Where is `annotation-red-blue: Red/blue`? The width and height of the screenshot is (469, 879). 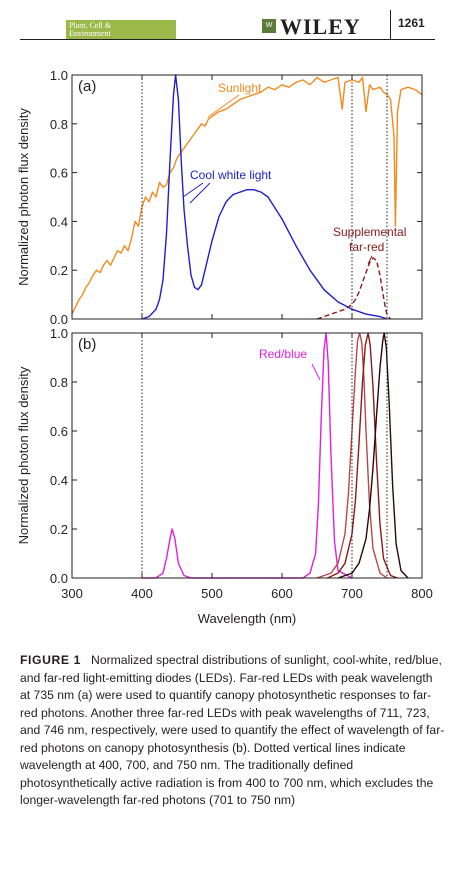 annotation-red-blue: Red/blue is located at coordinates (283, 354).